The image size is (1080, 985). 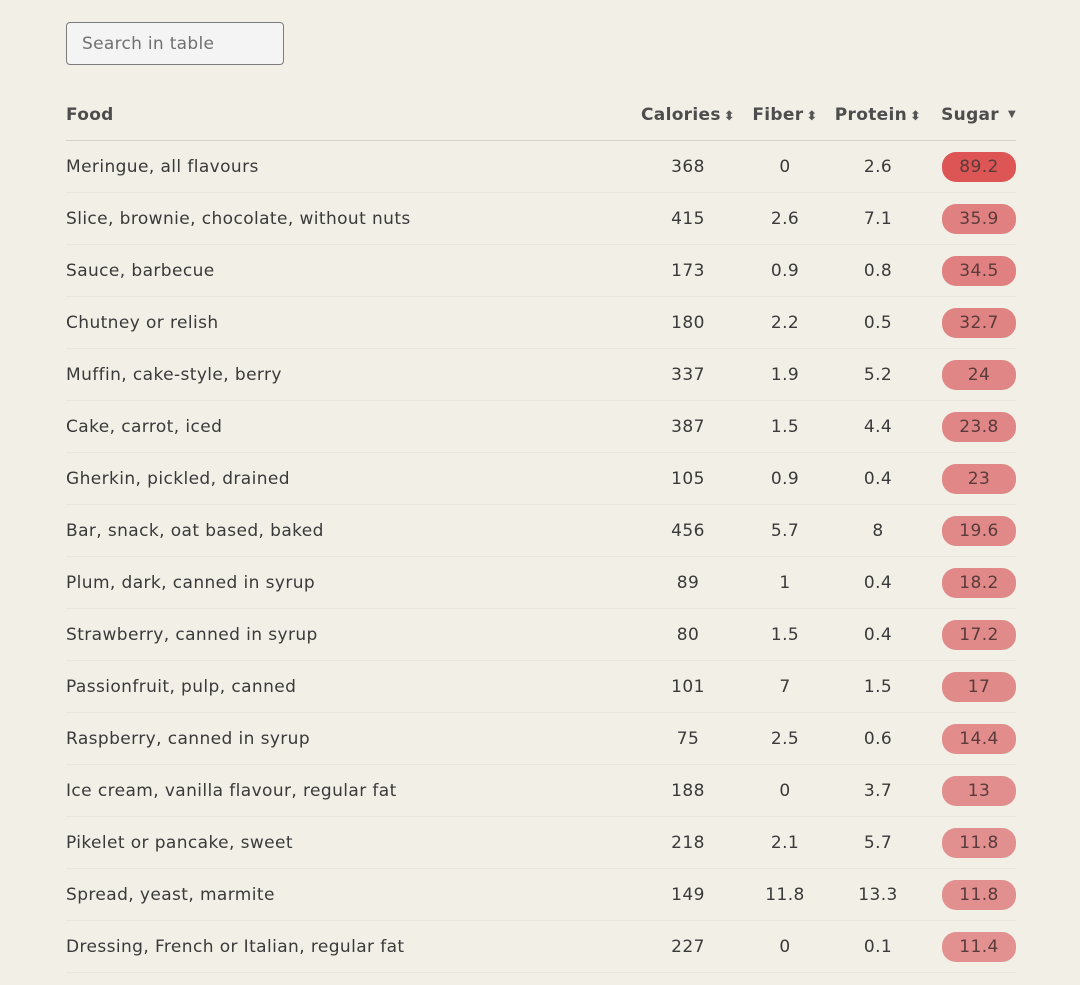 What do you see at coordinates (878, 374) in the screenshot?
I see `cell-protein: 5.2` at bounding box center [878, 374].